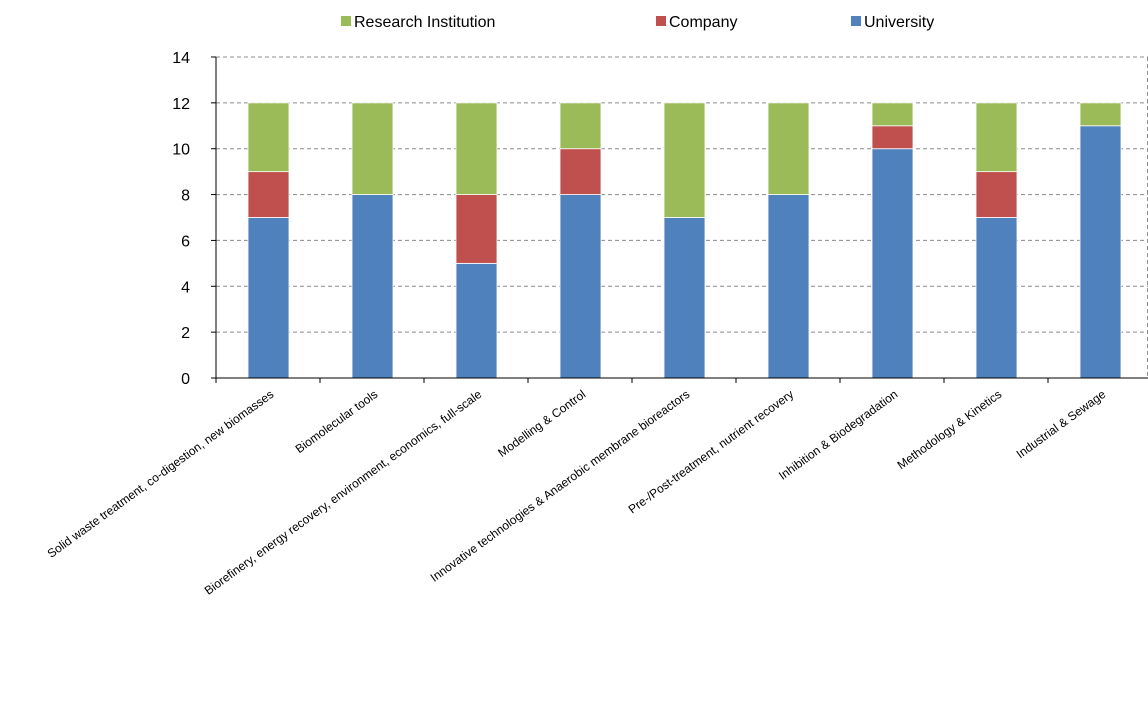 The height and width of the screenshot is (720, 1148). What do you see at coordinates (185, 196) in the screenshot?
I see `y-tick-label: 8` at bounding box center [185, 196].